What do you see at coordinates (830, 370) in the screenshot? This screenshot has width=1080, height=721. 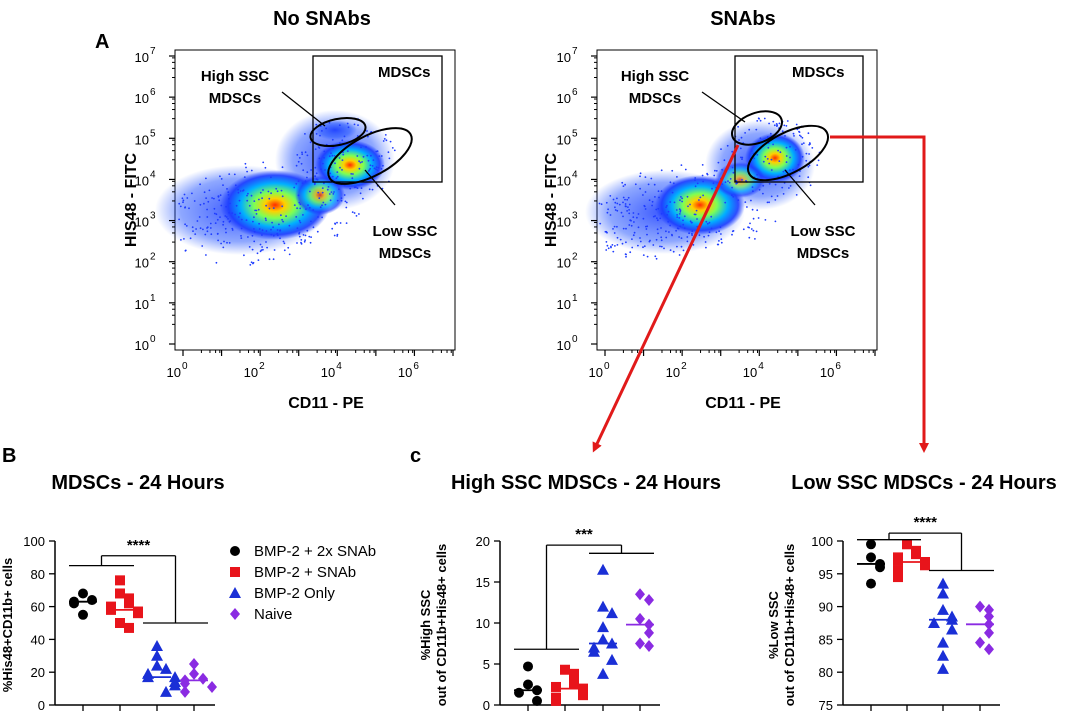 I see `x-tick-label: 106` at bounding box center [830, 370].